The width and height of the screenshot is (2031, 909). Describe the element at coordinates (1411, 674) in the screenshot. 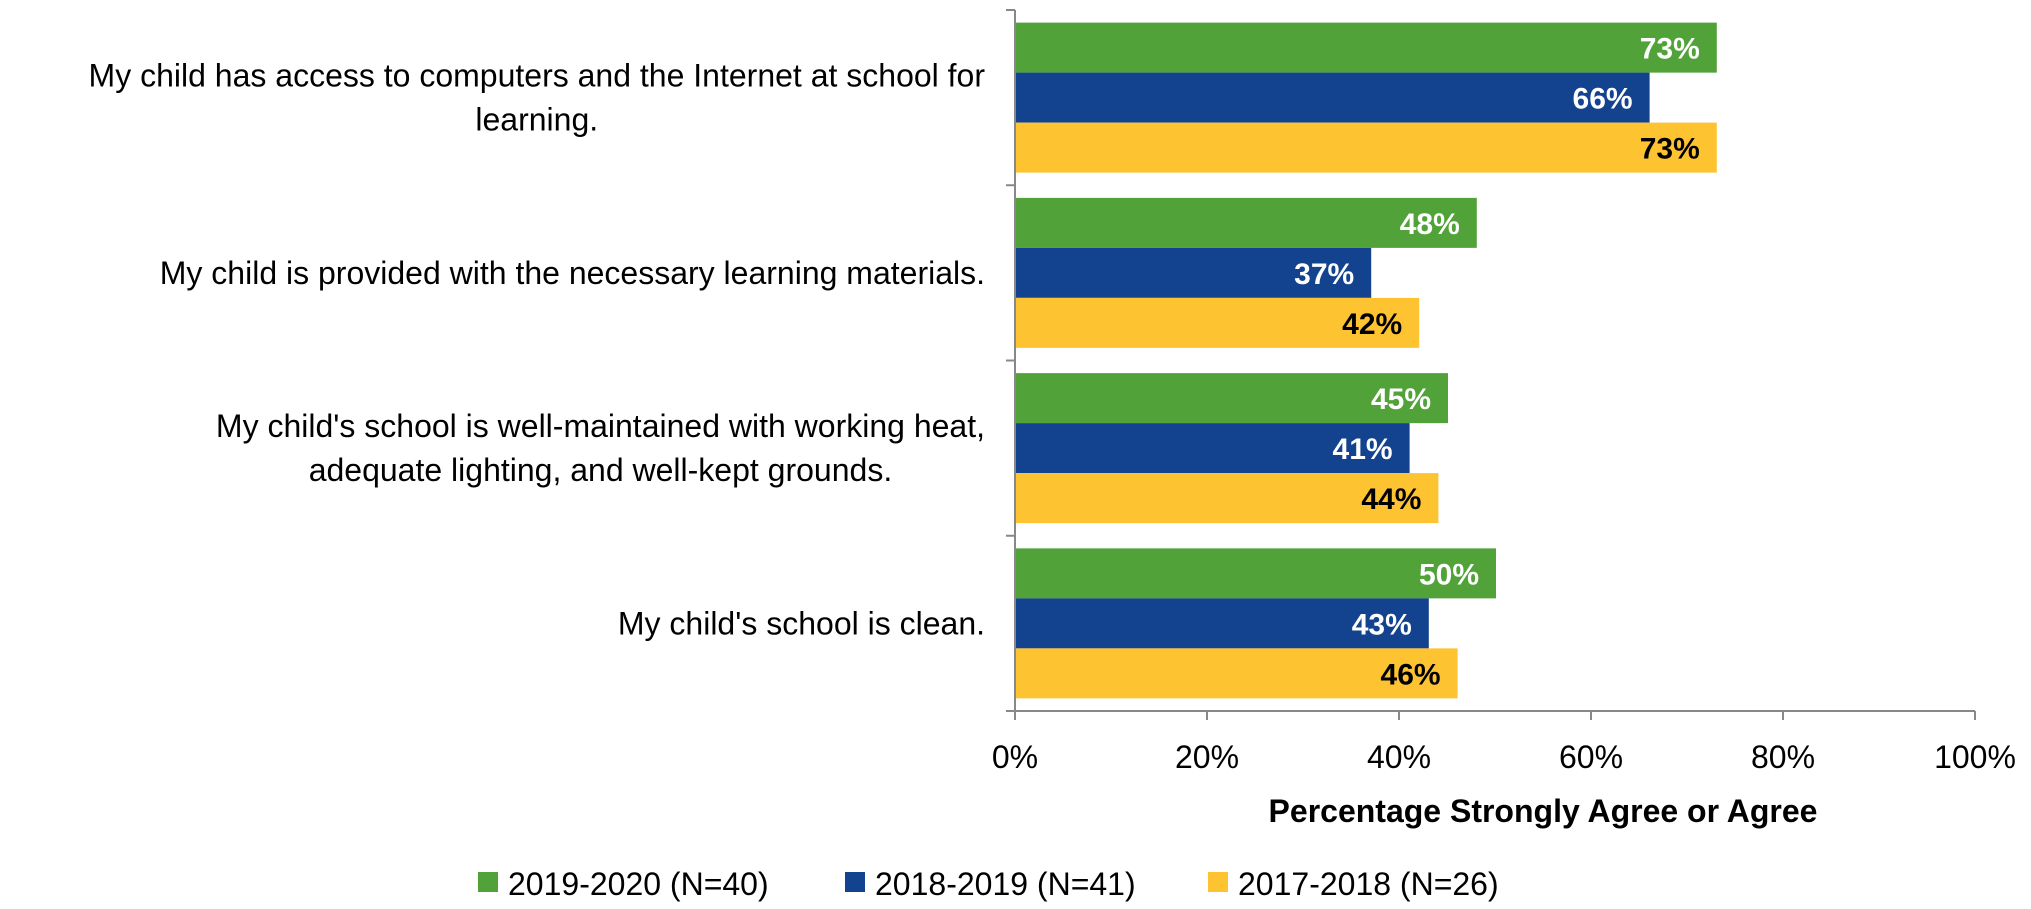

I see `bar-value-label: 46%` at that location.